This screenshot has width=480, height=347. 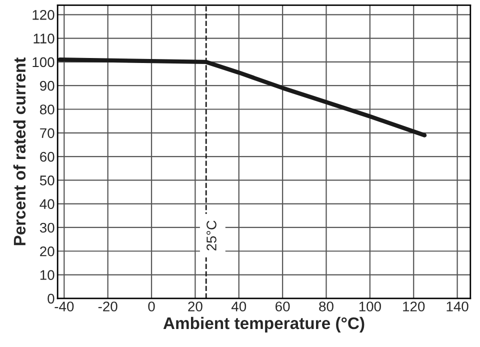 I want to click on y-axis-title: Percent of rated current, so click(x=19, y=152).